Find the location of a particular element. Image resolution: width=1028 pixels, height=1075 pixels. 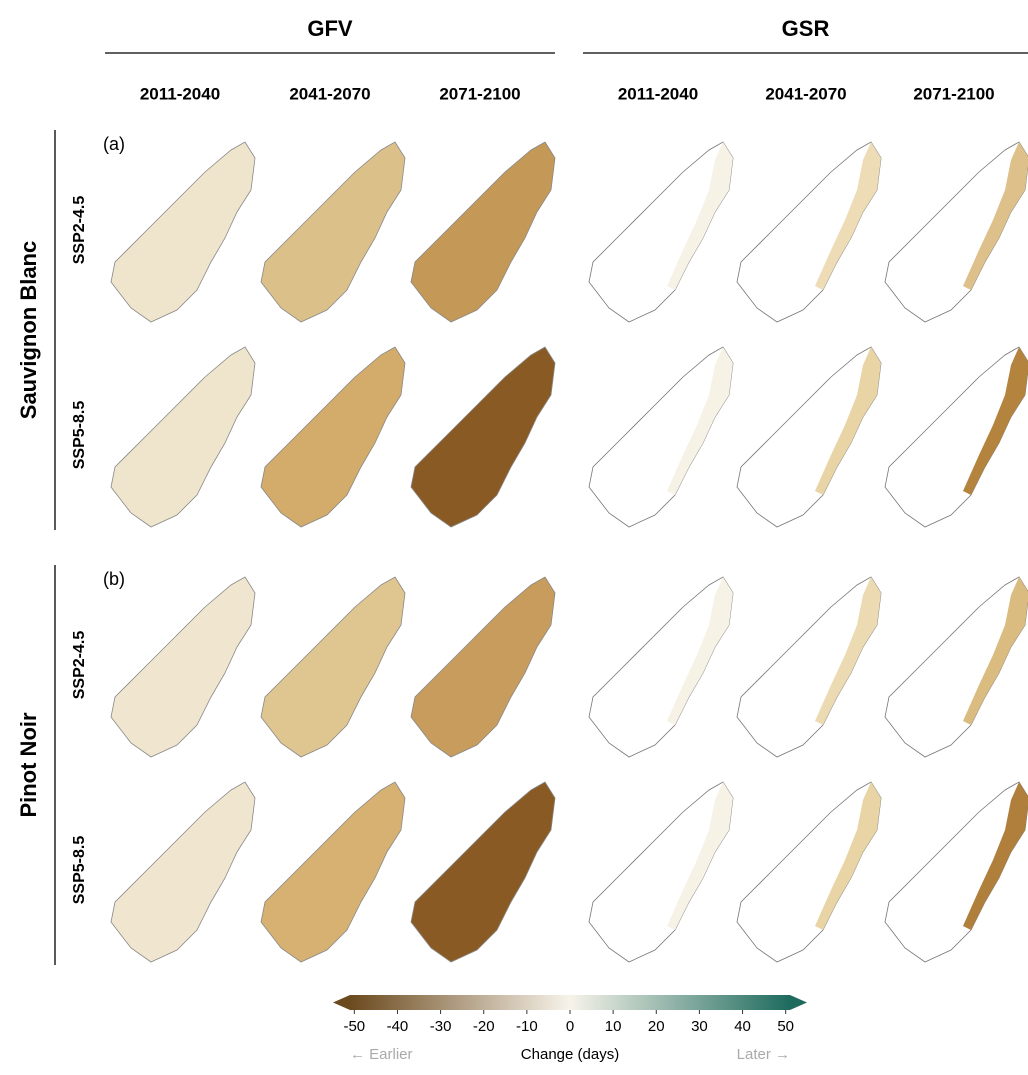

variety-label: Sauvignon Blanc is located at coordinates (28, 330).